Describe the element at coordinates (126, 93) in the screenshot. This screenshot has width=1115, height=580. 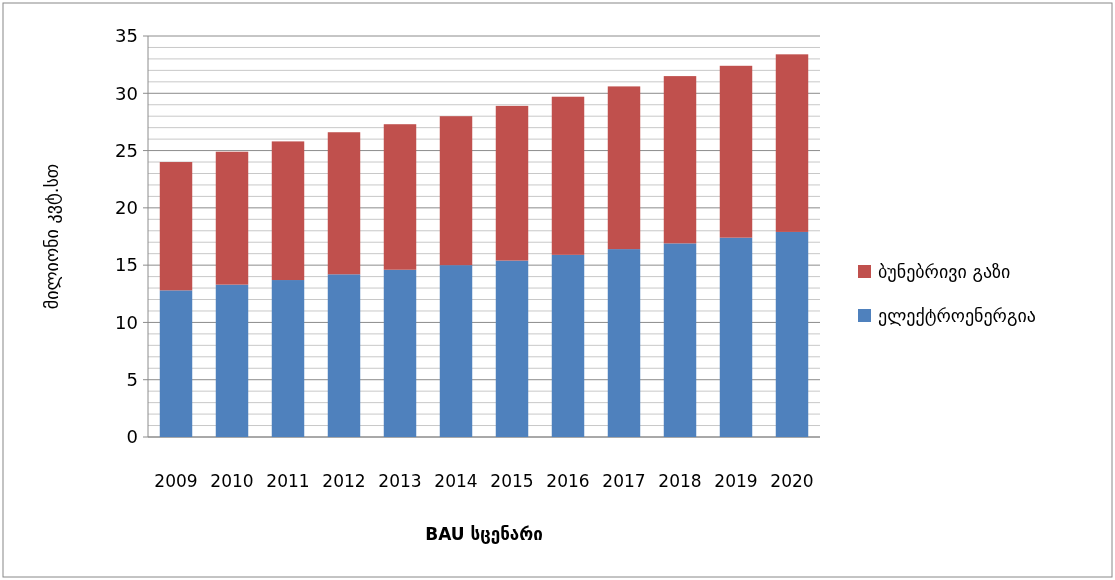
I see `y-tick-label: 30` at that location.